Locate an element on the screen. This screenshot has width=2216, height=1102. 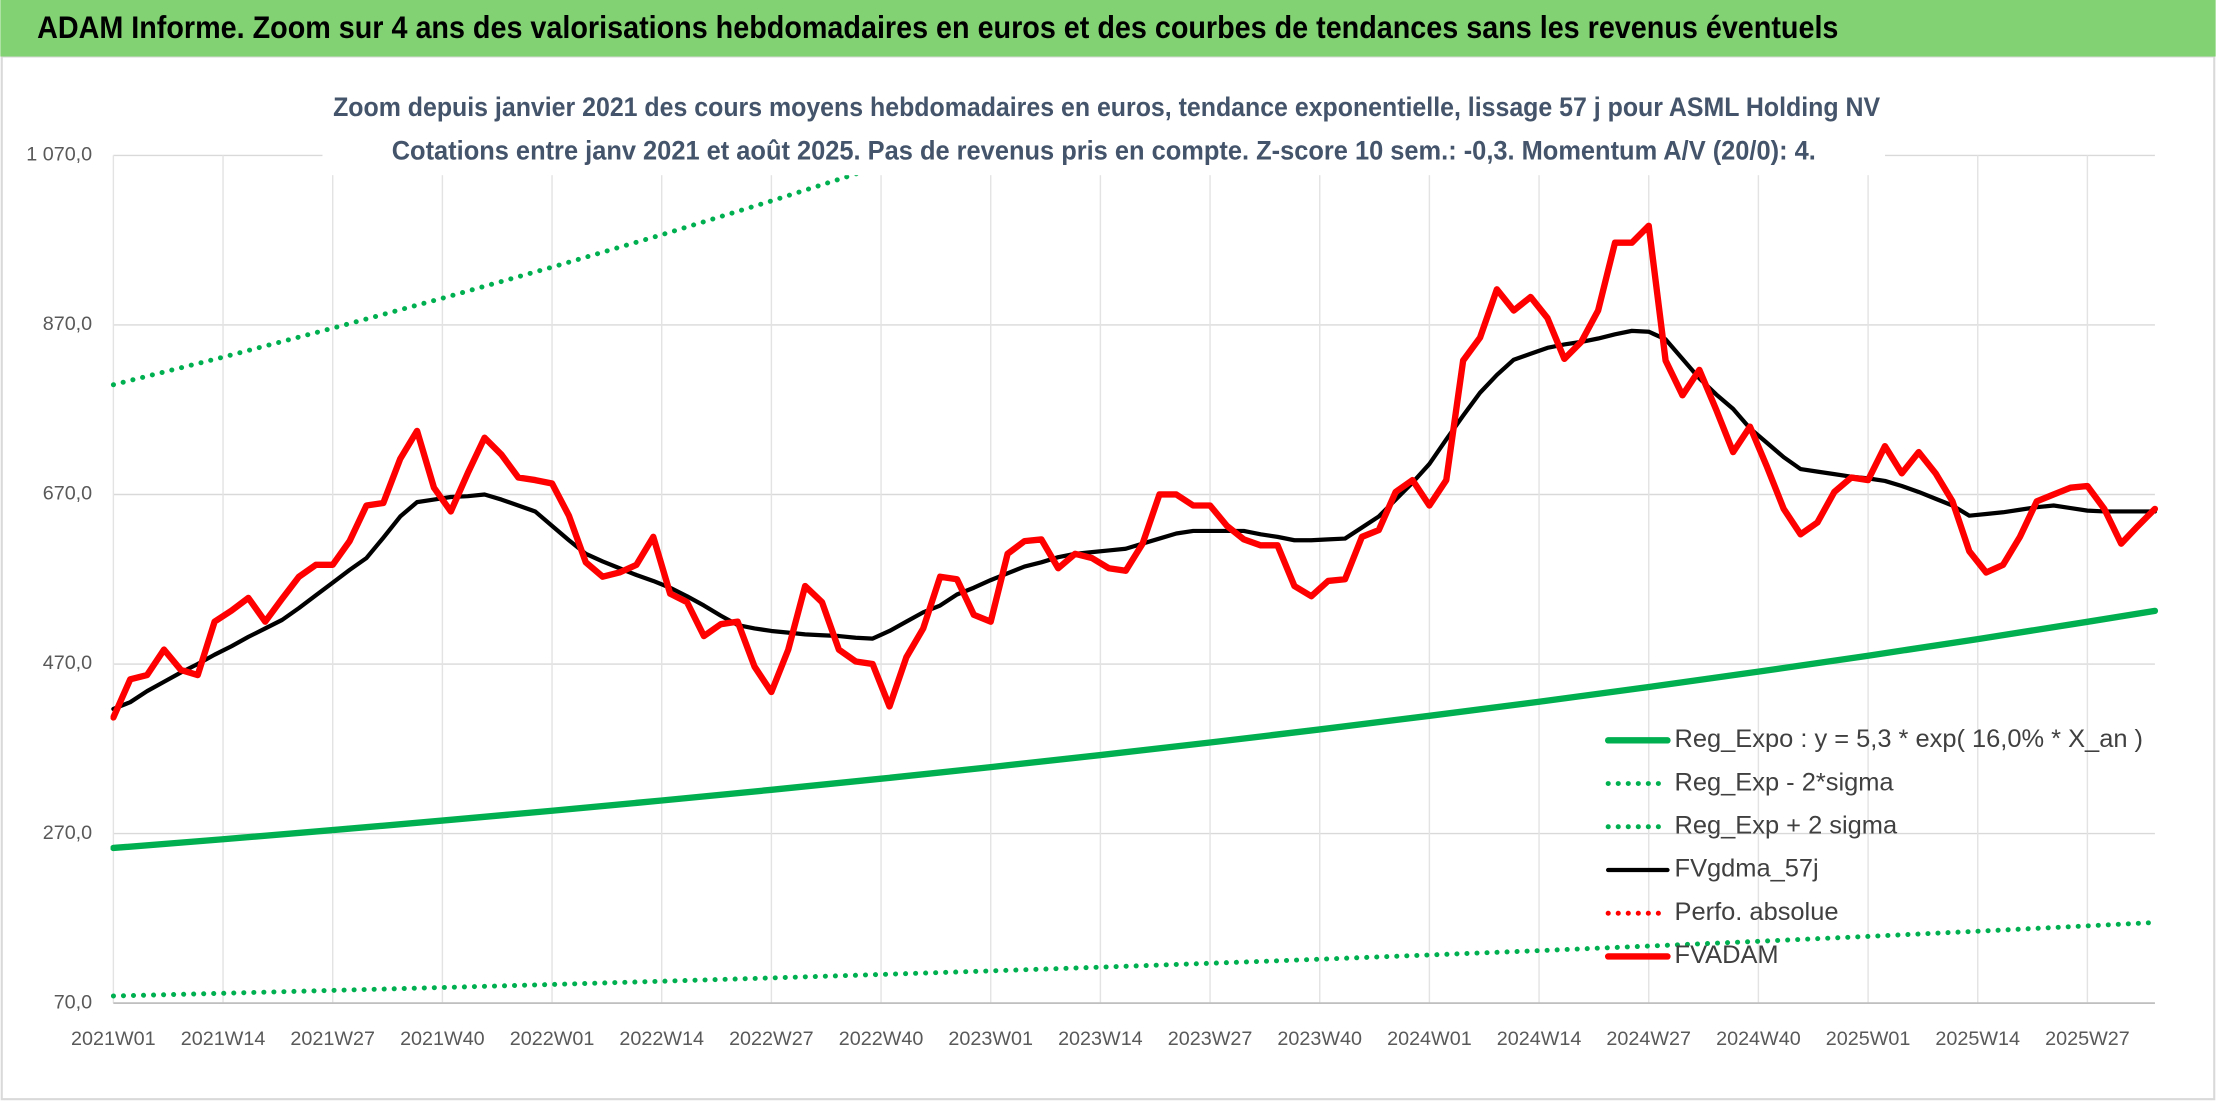
y-tick-label: 1 070,0 is located at coordinates (59, 155).